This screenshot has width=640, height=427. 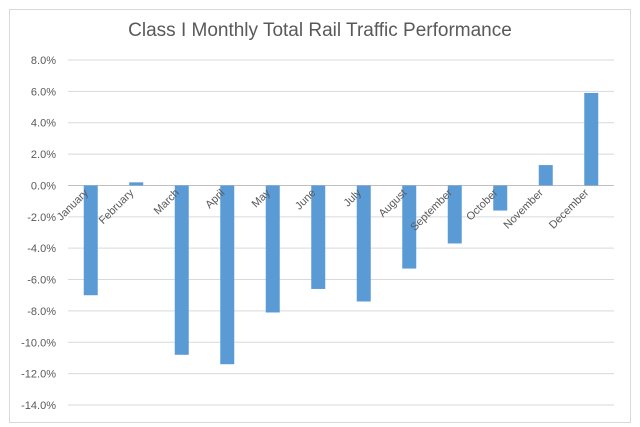 What do you see at coordinates (38, 375) in the screenshot?
I see `y-tick-label: -12.0%` at bounding box center [38, 375].